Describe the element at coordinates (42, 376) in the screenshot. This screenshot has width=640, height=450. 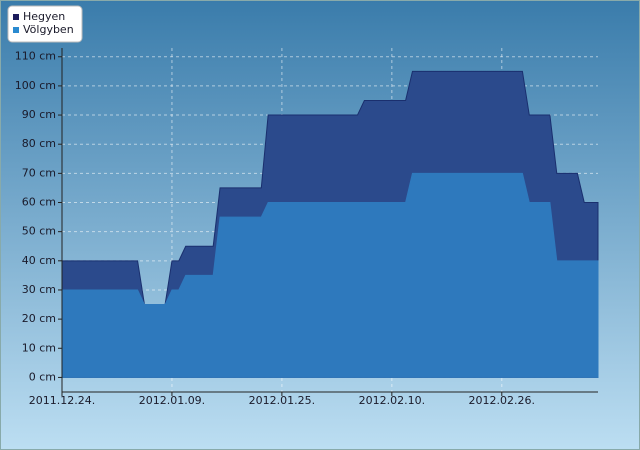
I see `y-tick-label: 0 cm` at that location.